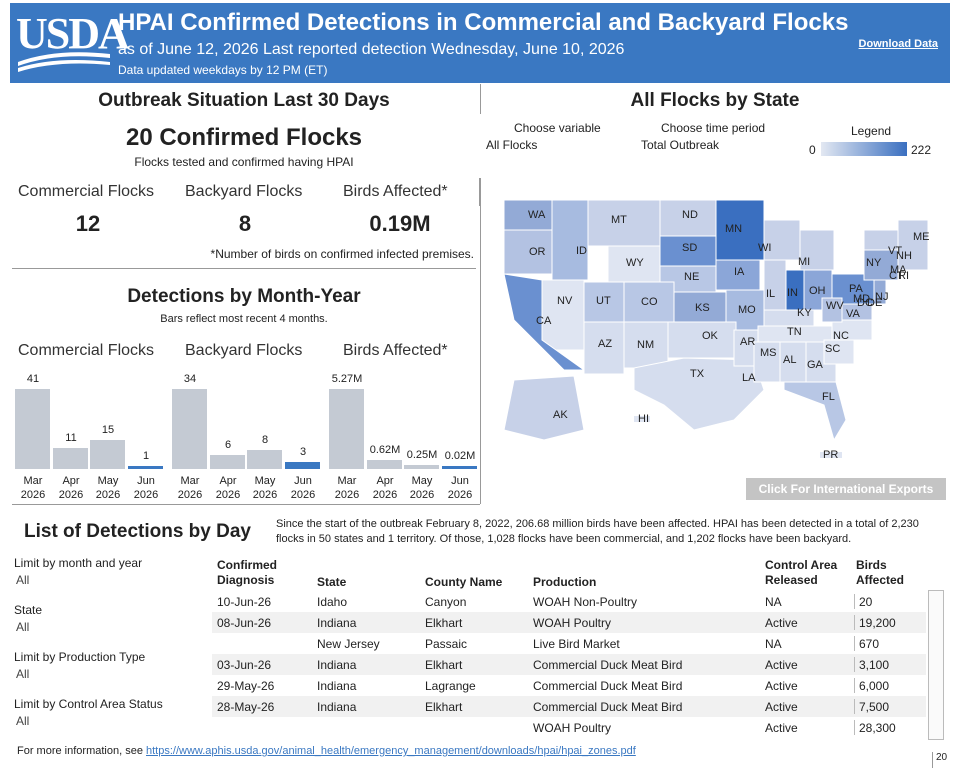 Image resolution: width=960 pixels, height=768 pixels. Describe the element at coordinates (332, 602) in the screenshot. I see `cell-state: Idaho` at that location.